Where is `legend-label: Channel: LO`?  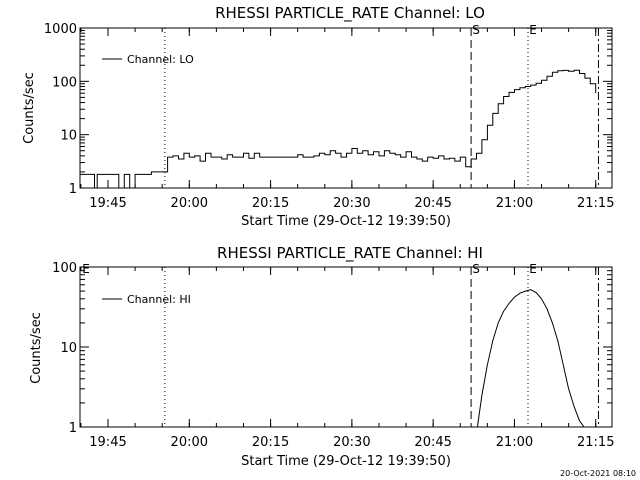
legend-label: Channel: LO is located at coordinates (160, 59).